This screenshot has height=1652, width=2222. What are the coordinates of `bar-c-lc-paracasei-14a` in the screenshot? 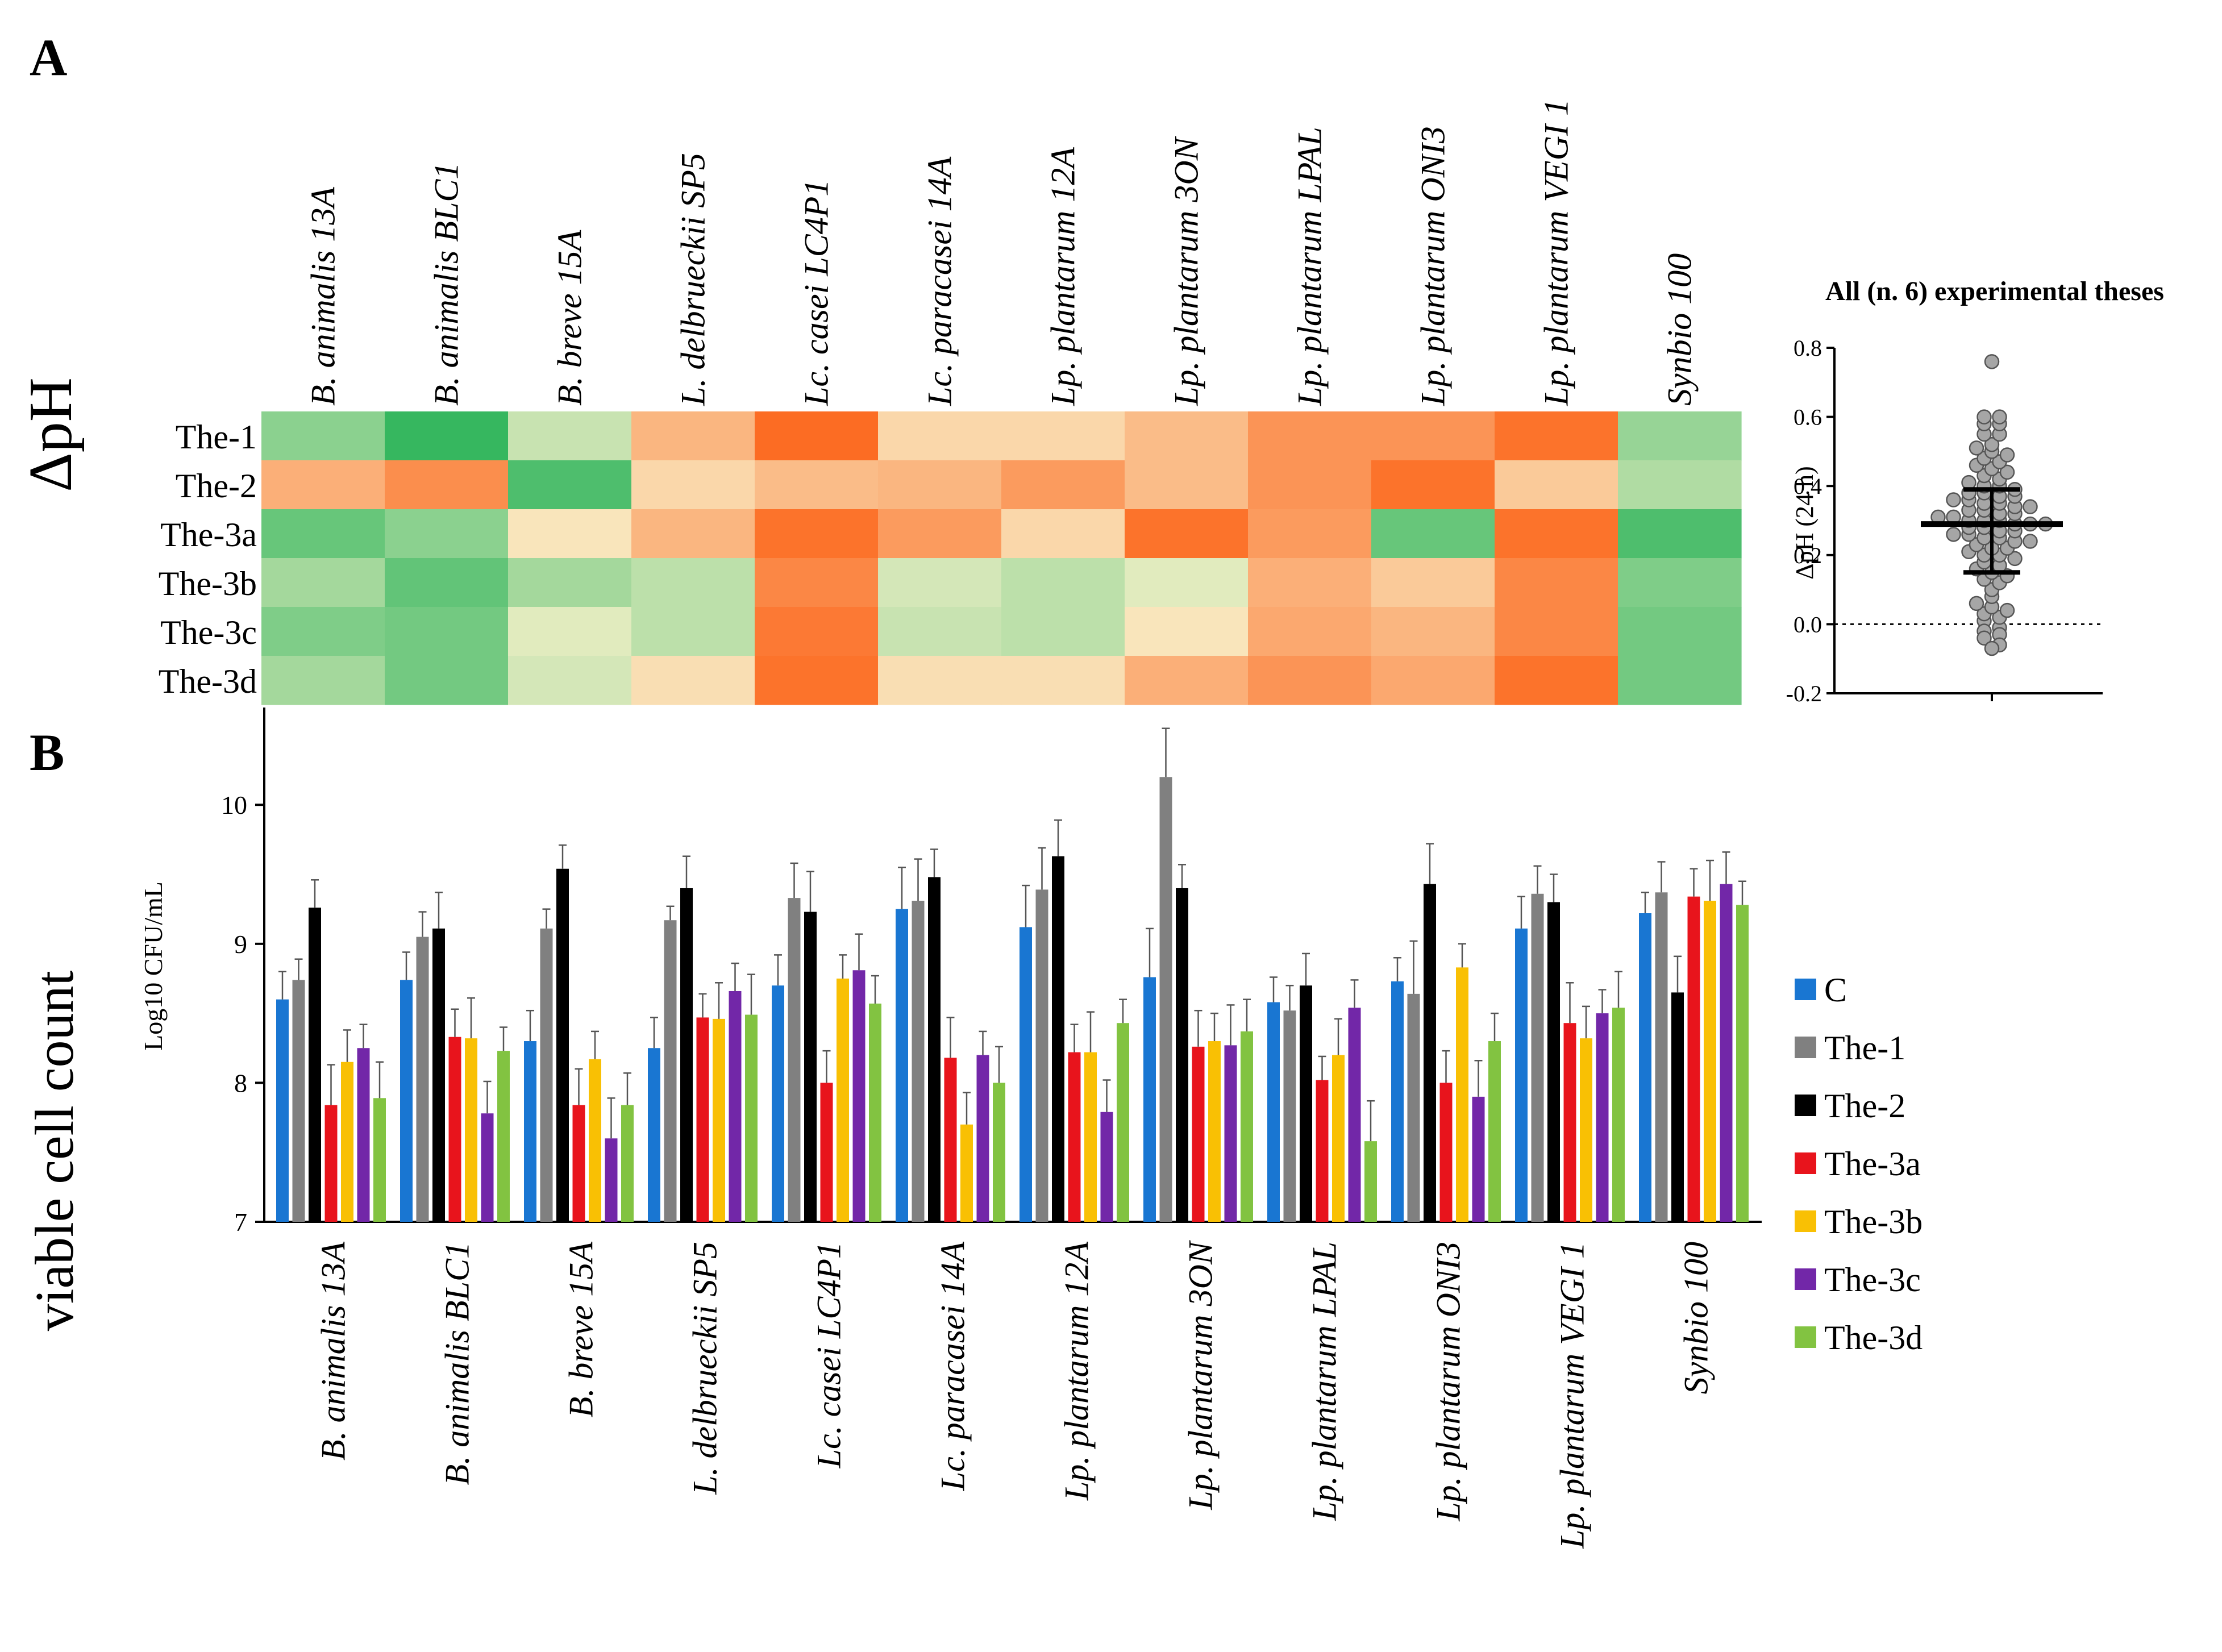 It's located at (902, 1065).